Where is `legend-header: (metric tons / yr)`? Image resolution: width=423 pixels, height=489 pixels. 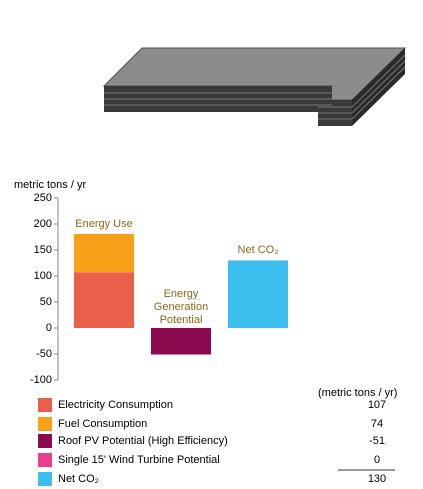 legend-header: (metric tons / yr) is located at coordinates (357, 393).